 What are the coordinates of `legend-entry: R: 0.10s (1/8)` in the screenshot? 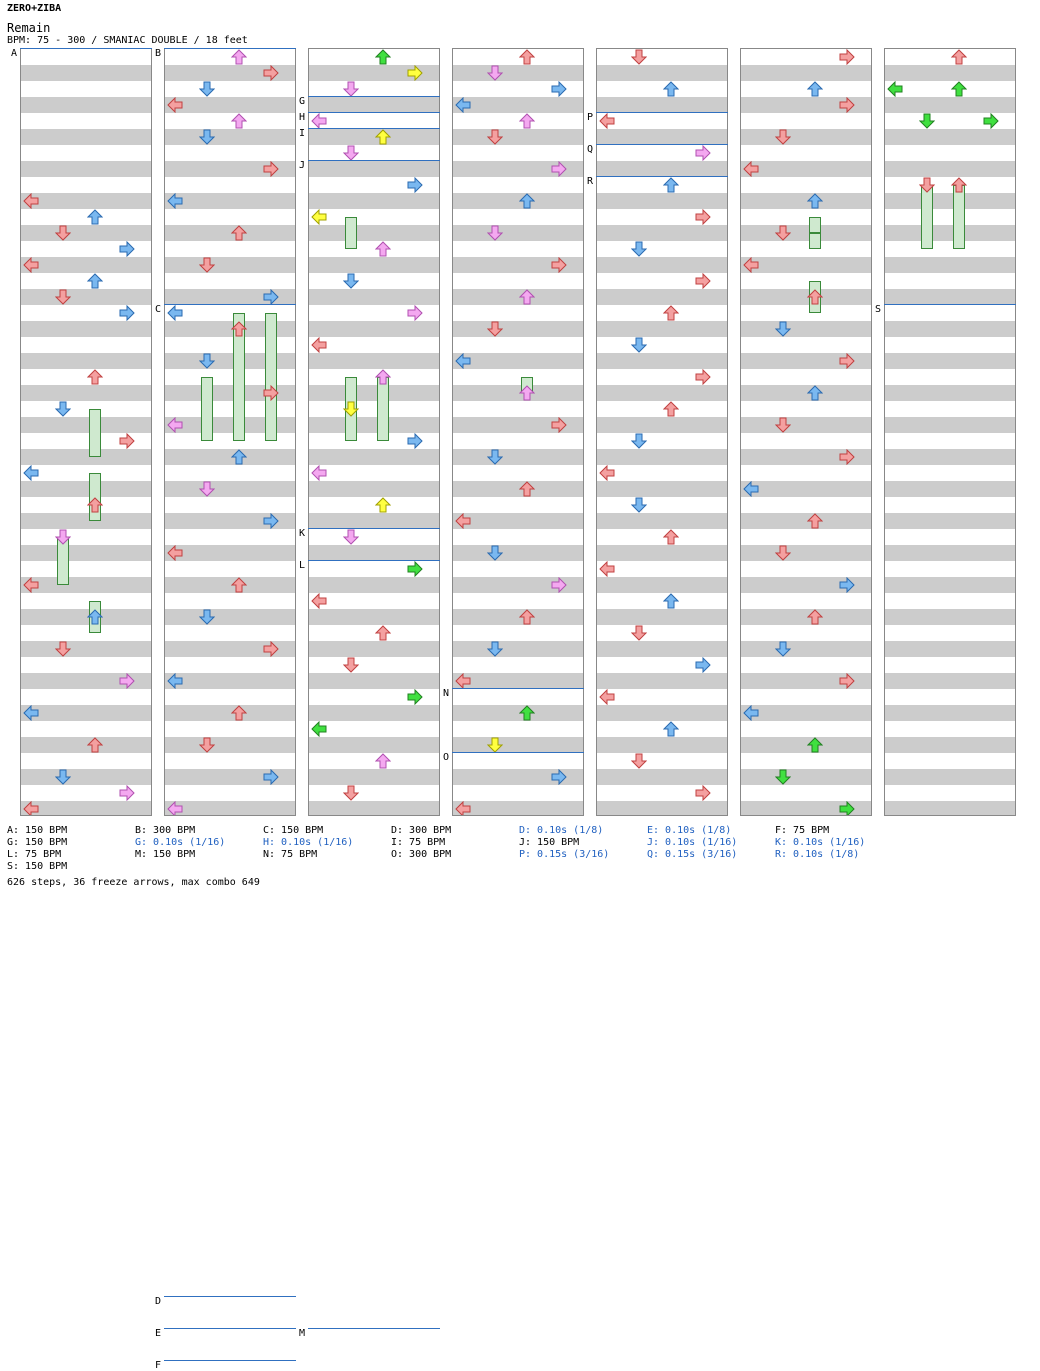 It's located at (817, 854).